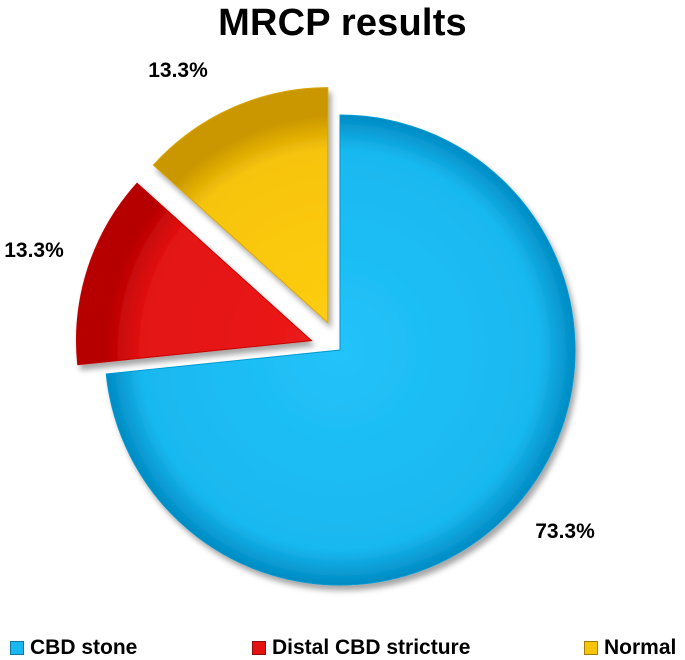  Describe the element at coordinates (17, 648) in the screenshot. I see `legend-swatch-cbd-stone` at that location.